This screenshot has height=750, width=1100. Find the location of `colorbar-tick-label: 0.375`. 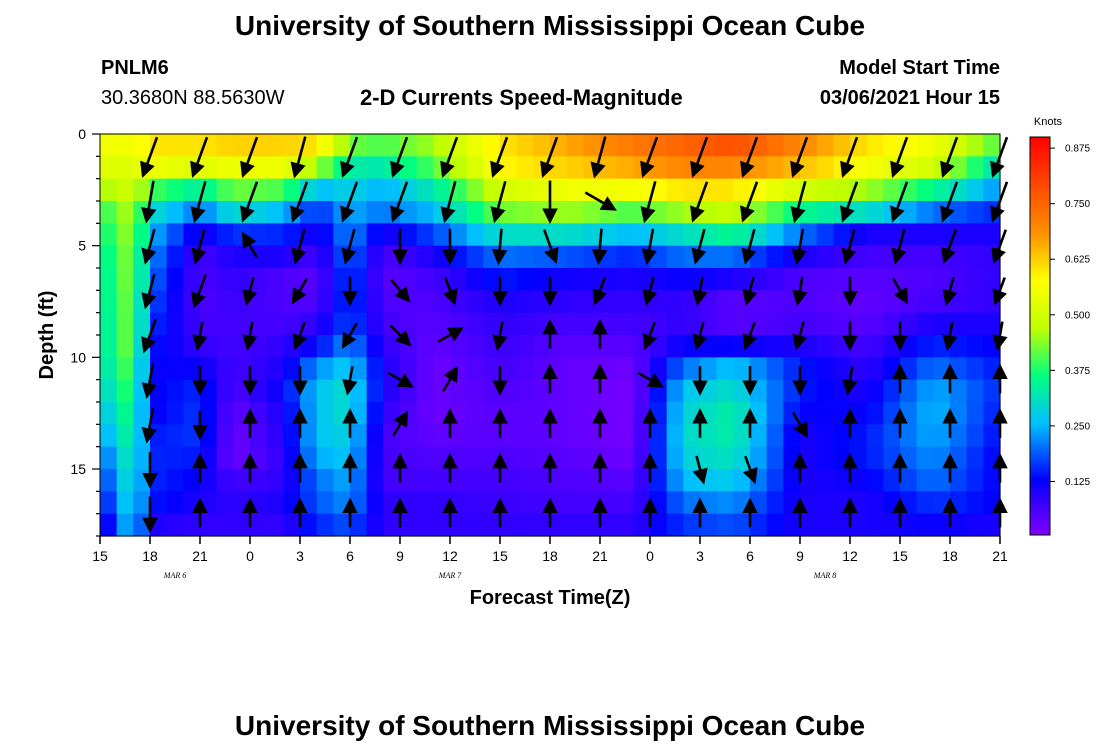

colorbar-tick-label: 0.375 is located at coordinates (1077, 371).